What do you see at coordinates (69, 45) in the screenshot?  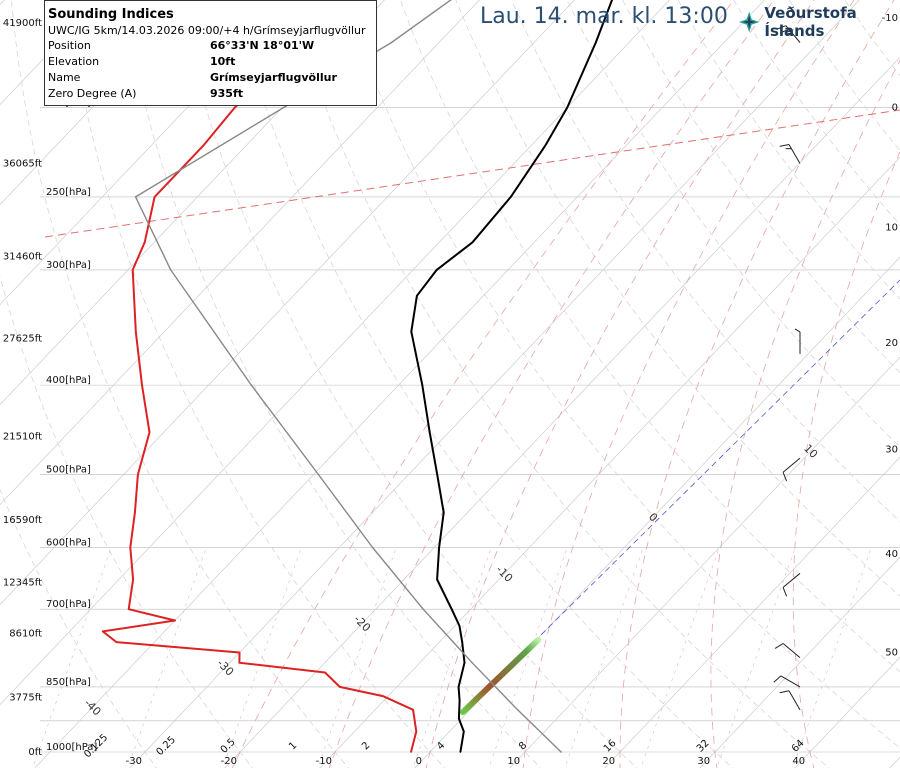 I see `info-key: Position` at bounding box center [69, 45].